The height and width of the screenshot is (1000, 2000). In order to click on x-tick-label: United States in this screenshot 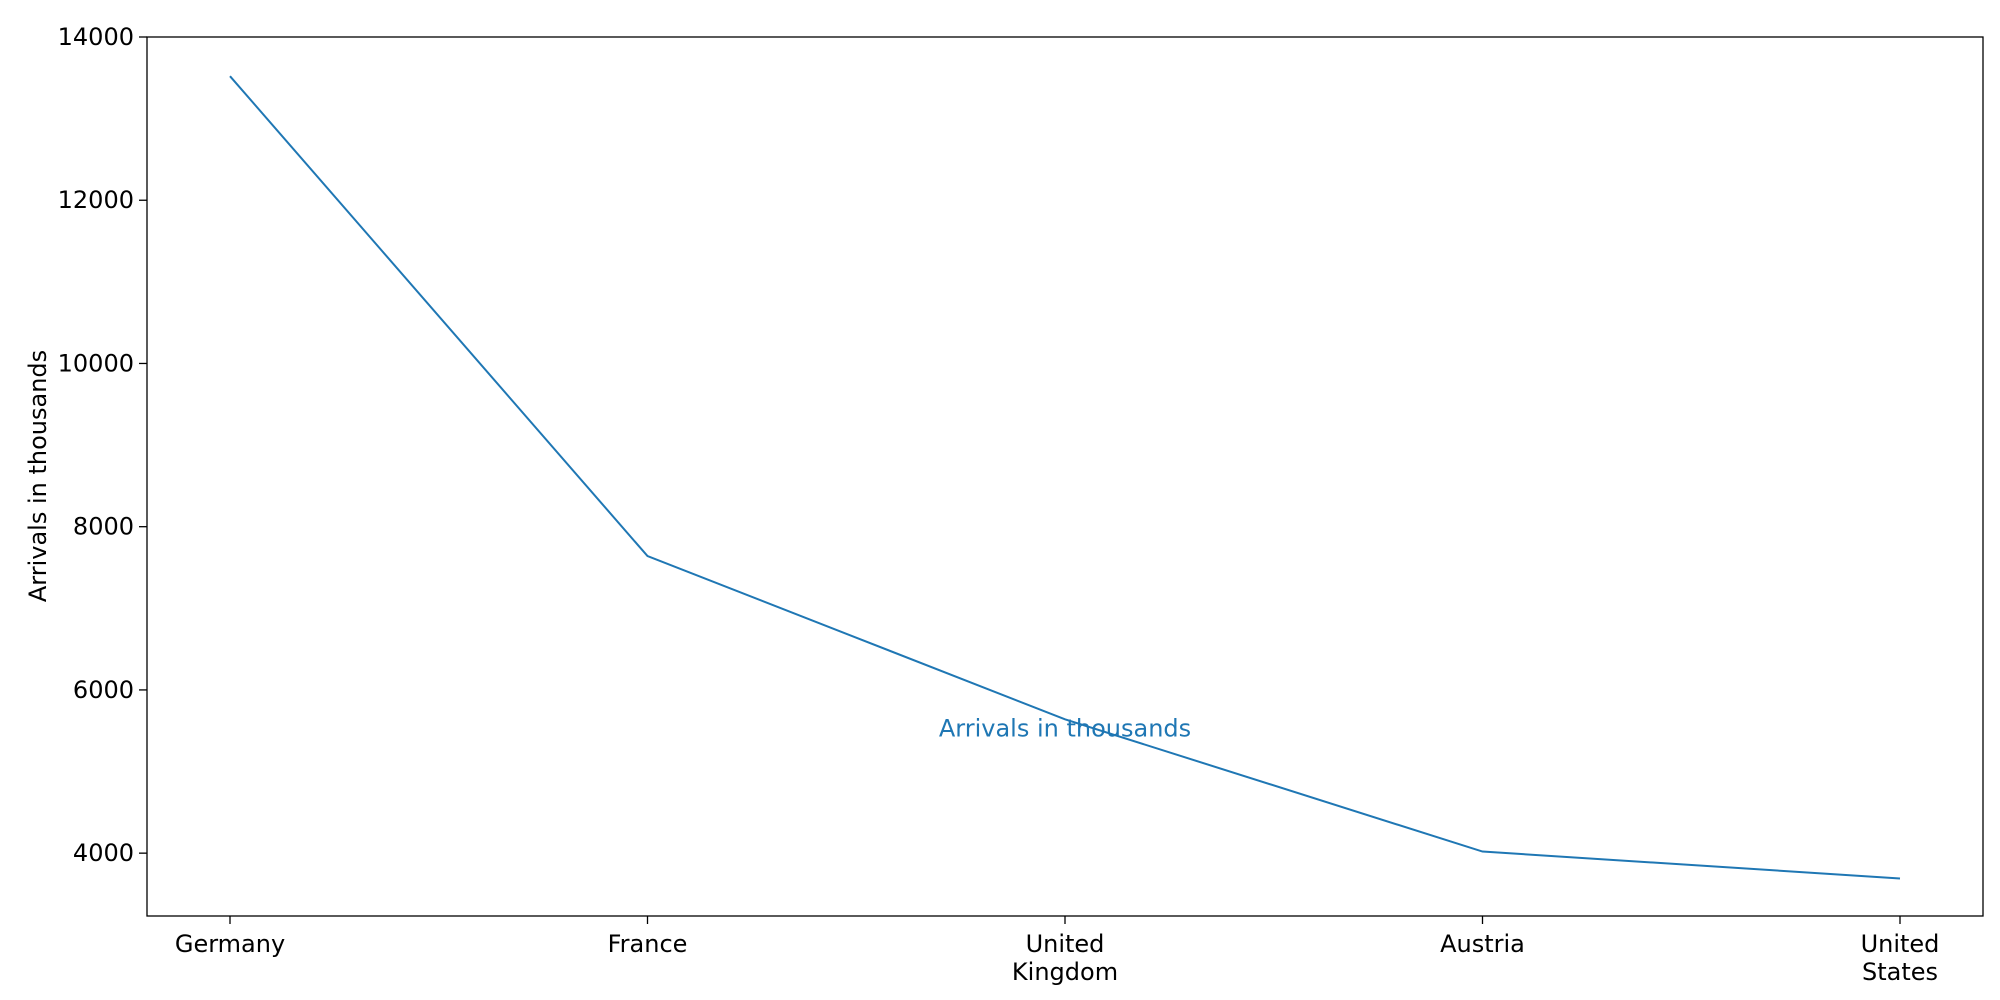, I will do `click(1900, 958)`.